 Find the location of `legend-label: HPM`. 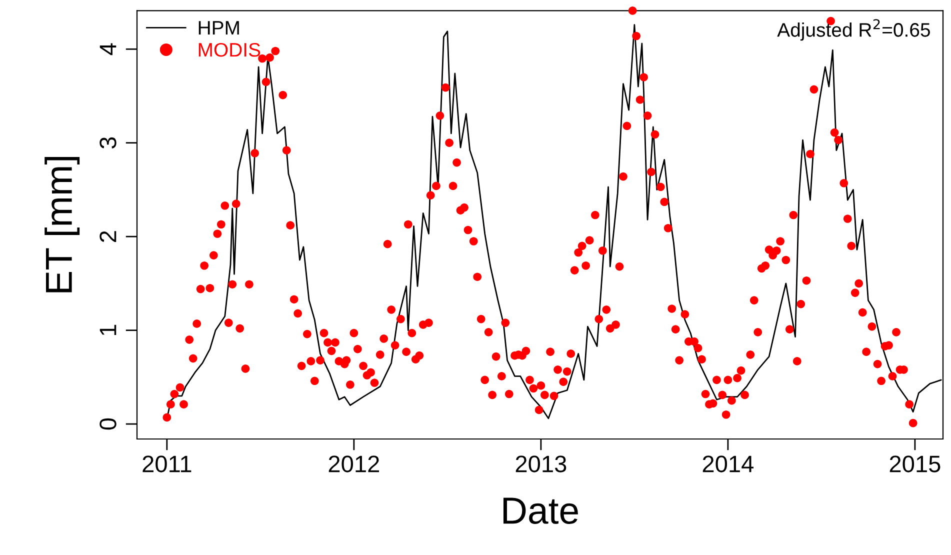

legend-label: HPM is located at coordinates (218, 28).